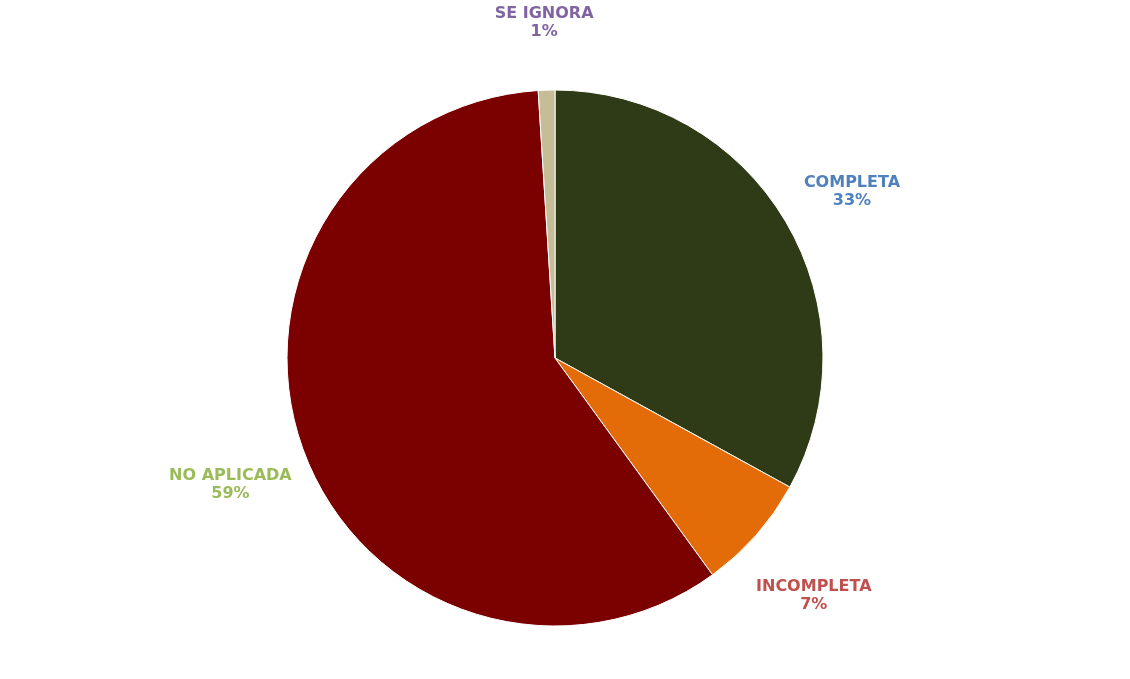 This screenshot has height=679, width=1130. I want to click on slice-label: SE IGNORA, so click(544, 13).